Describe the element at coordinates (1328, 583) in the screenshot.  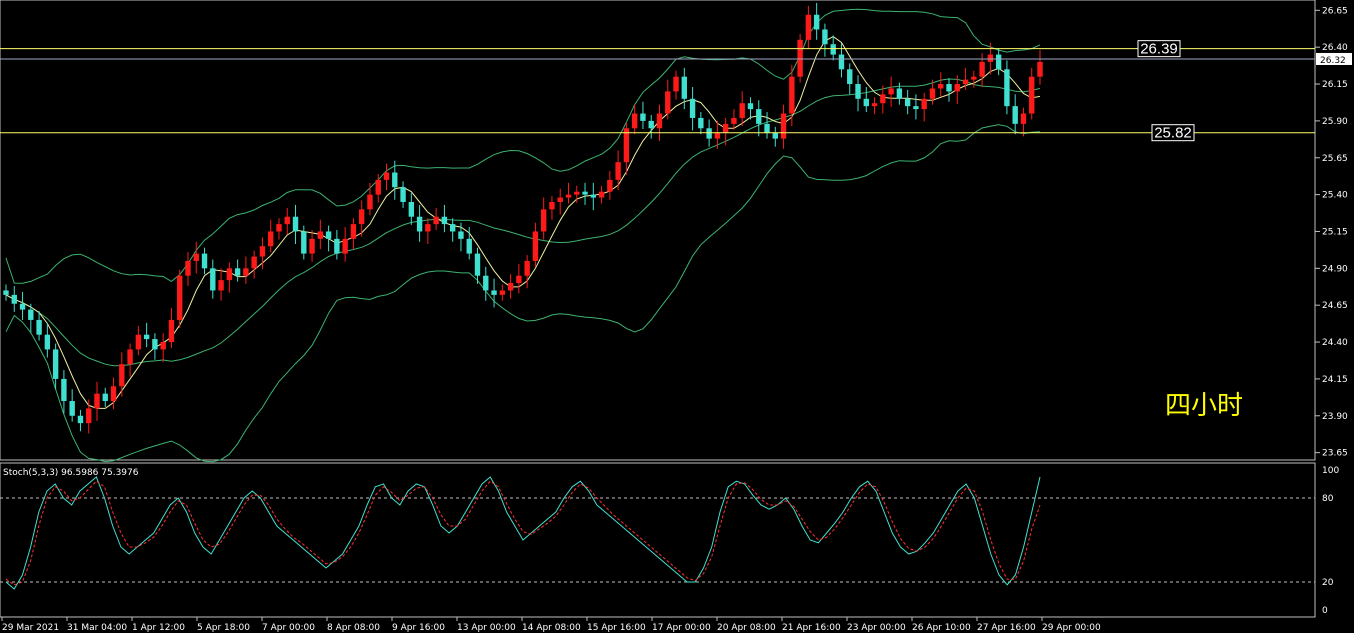
I see `stochastic-tick-label: 20` at that location.